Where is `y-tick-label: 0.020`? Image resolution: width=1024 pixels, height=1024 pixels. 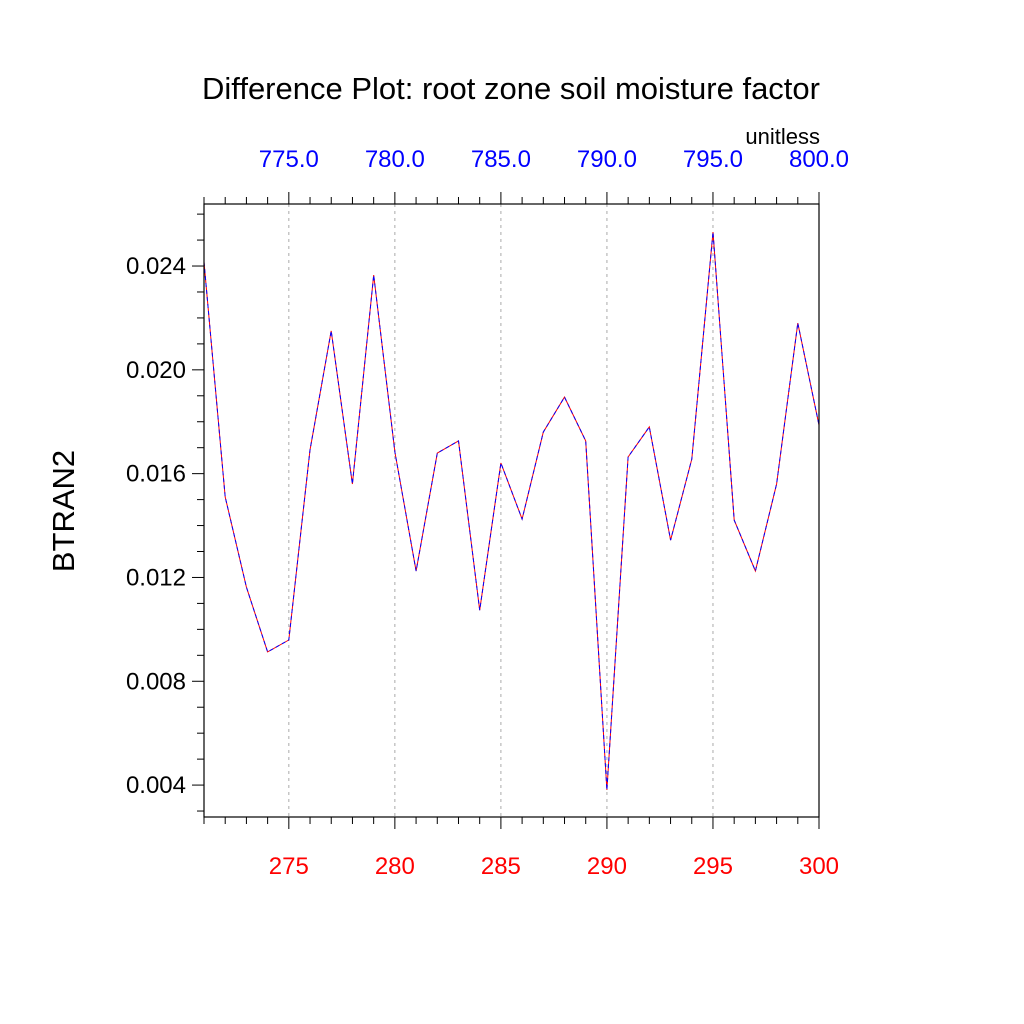
y-tick-label: 0.020 is located at coordinates (156, 370).